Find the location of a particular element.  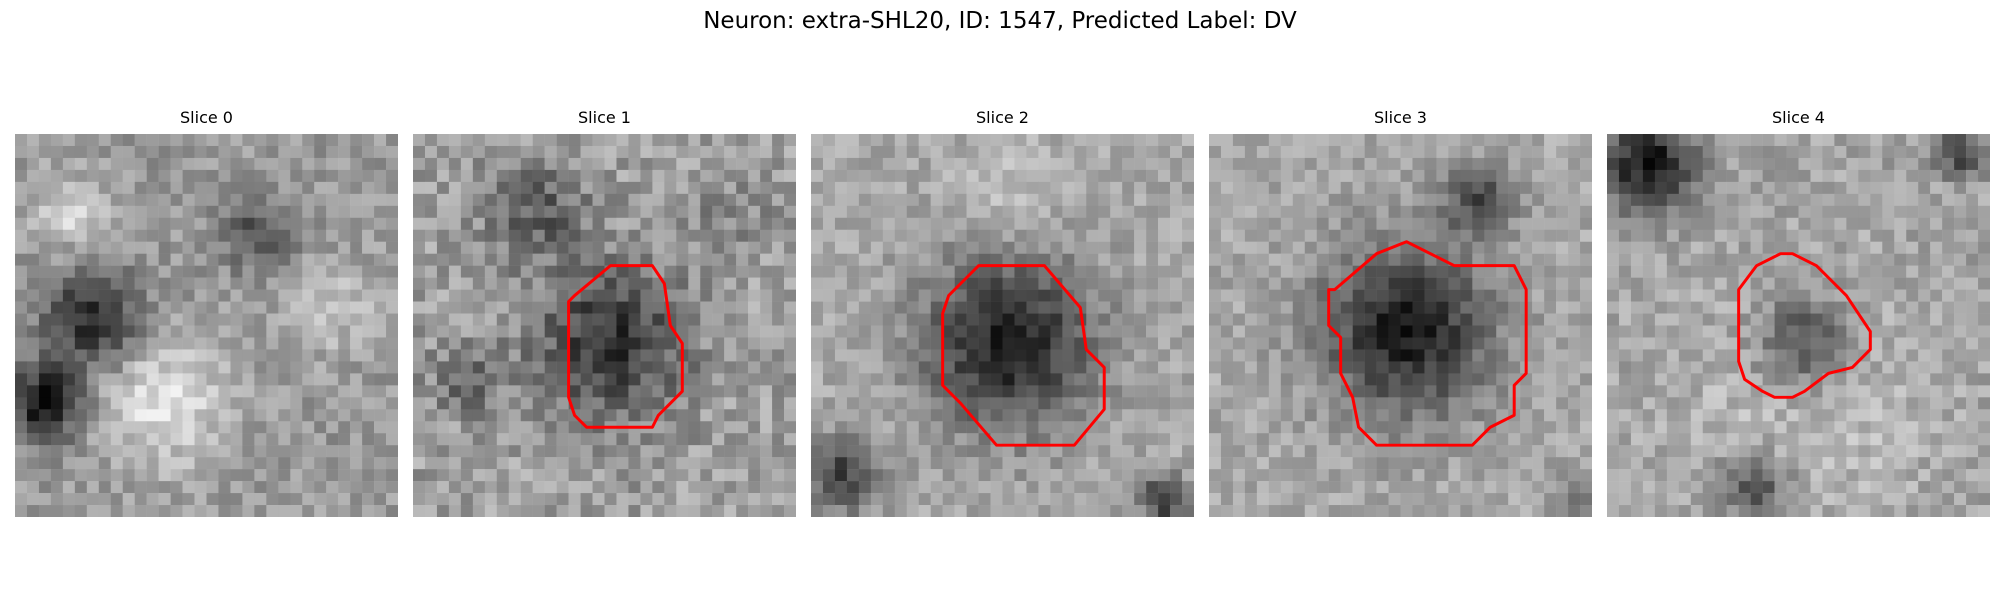

slice-panel-4: Slice 4 is located at coordinates (1798, 311).